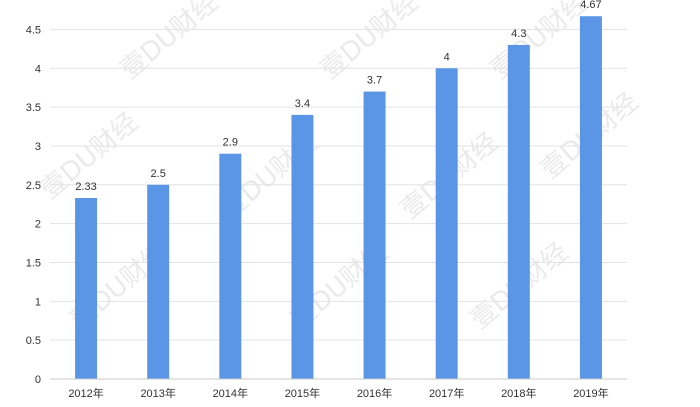 The height and width of the screenshot is (407, 700). I want to click on x-tick-label: 2015年, so click(302, 393).